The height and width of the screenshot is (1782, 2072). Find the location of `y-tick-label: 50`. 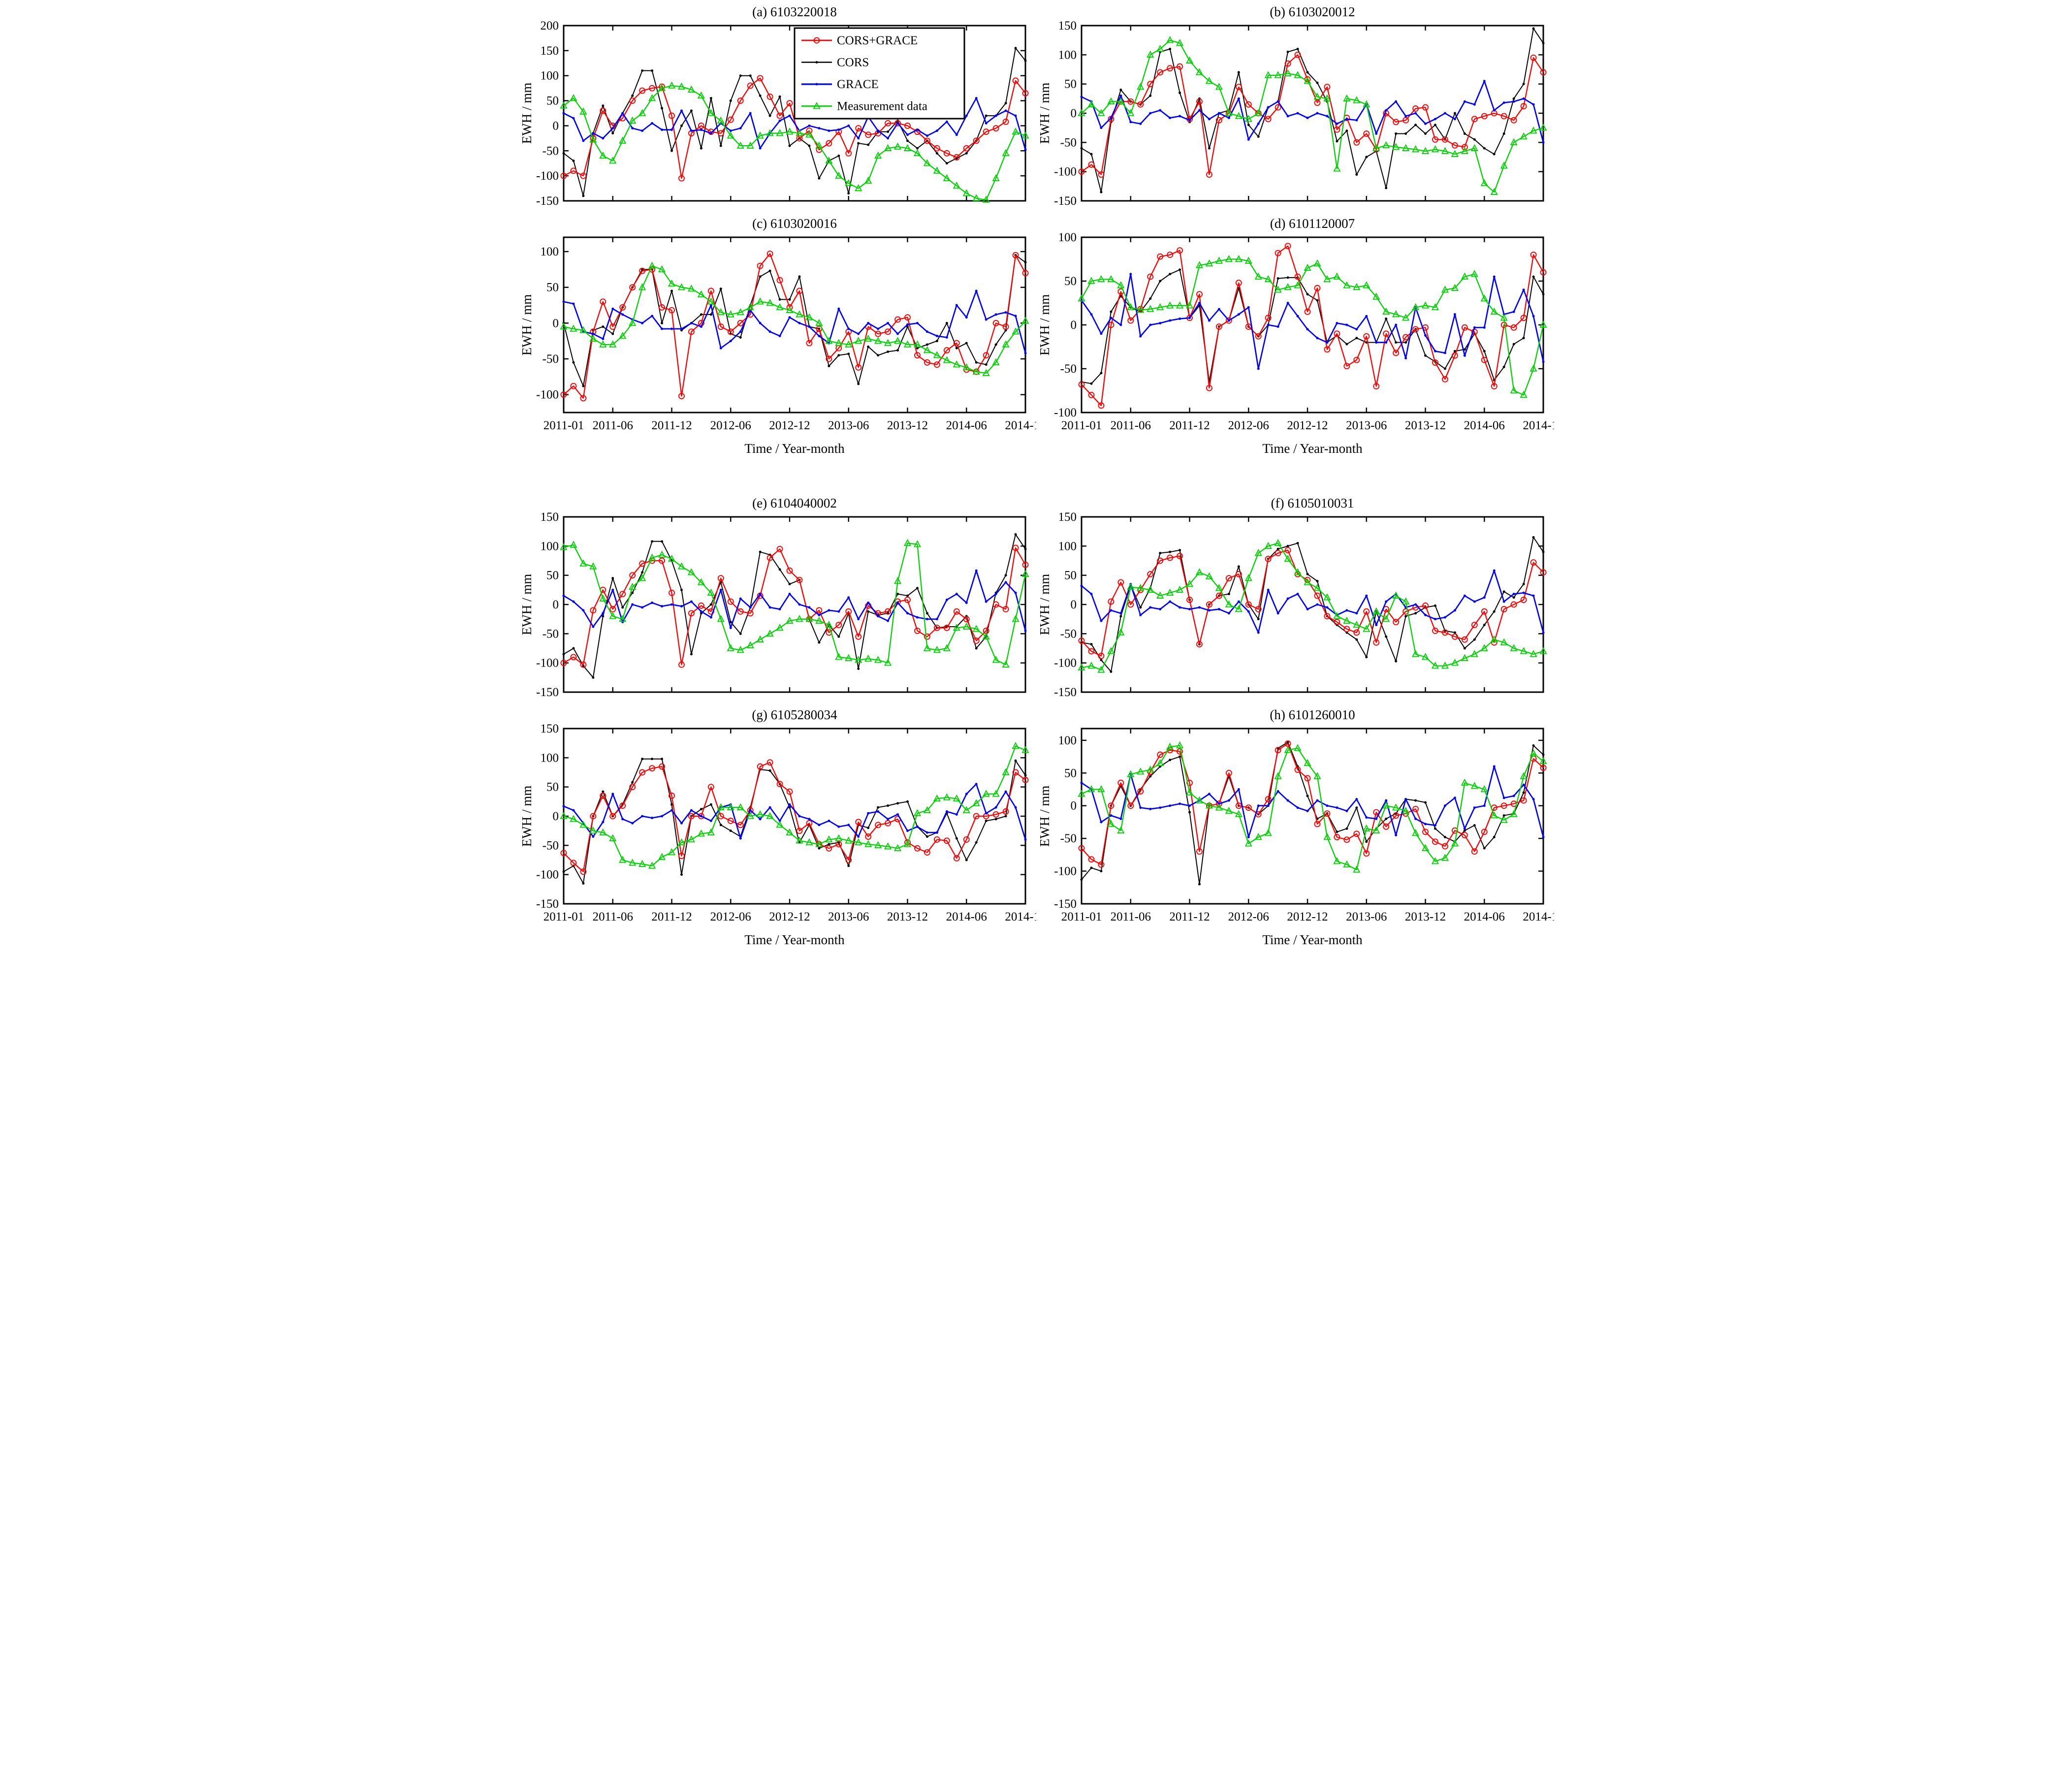

y-tick-label: 50 is located at coordinates (1070, 84).